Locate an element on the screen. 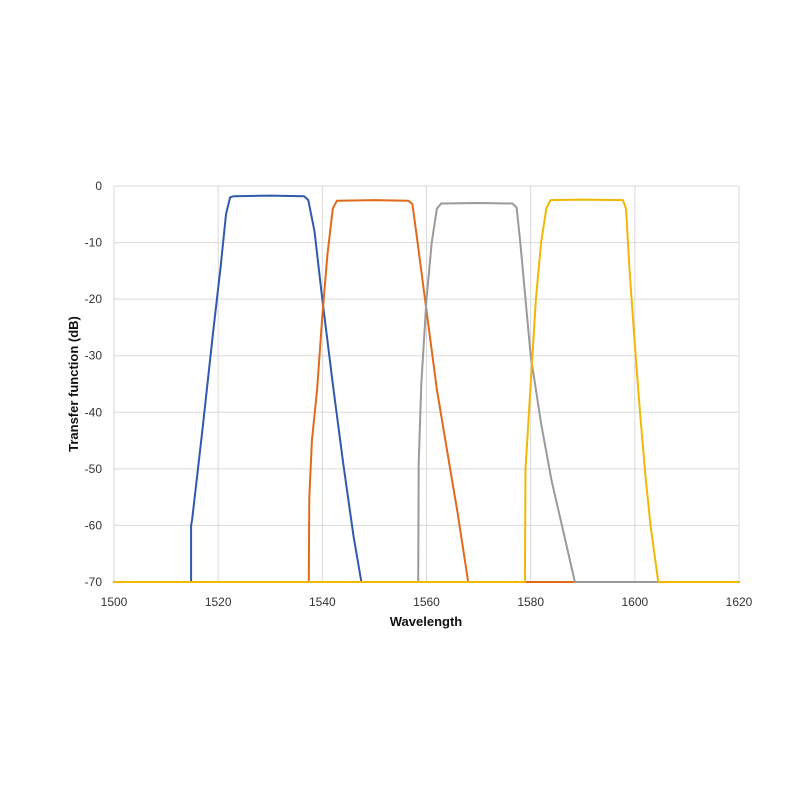 This screenshot has height=800, width=800. x-tick-label: 1580 is located at coordinates (530, 602).